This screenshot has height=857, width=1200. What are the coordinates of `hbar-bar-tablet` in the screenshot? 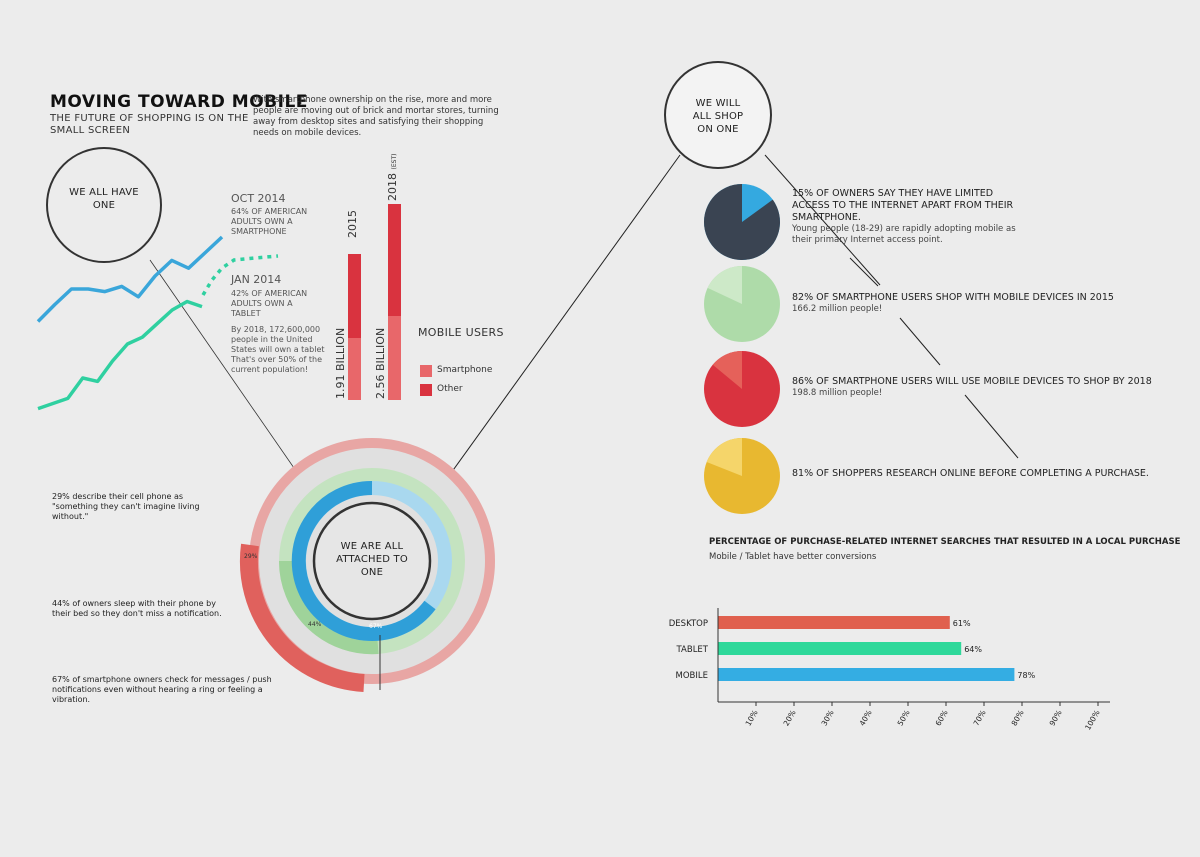 It's located at (840, 648).